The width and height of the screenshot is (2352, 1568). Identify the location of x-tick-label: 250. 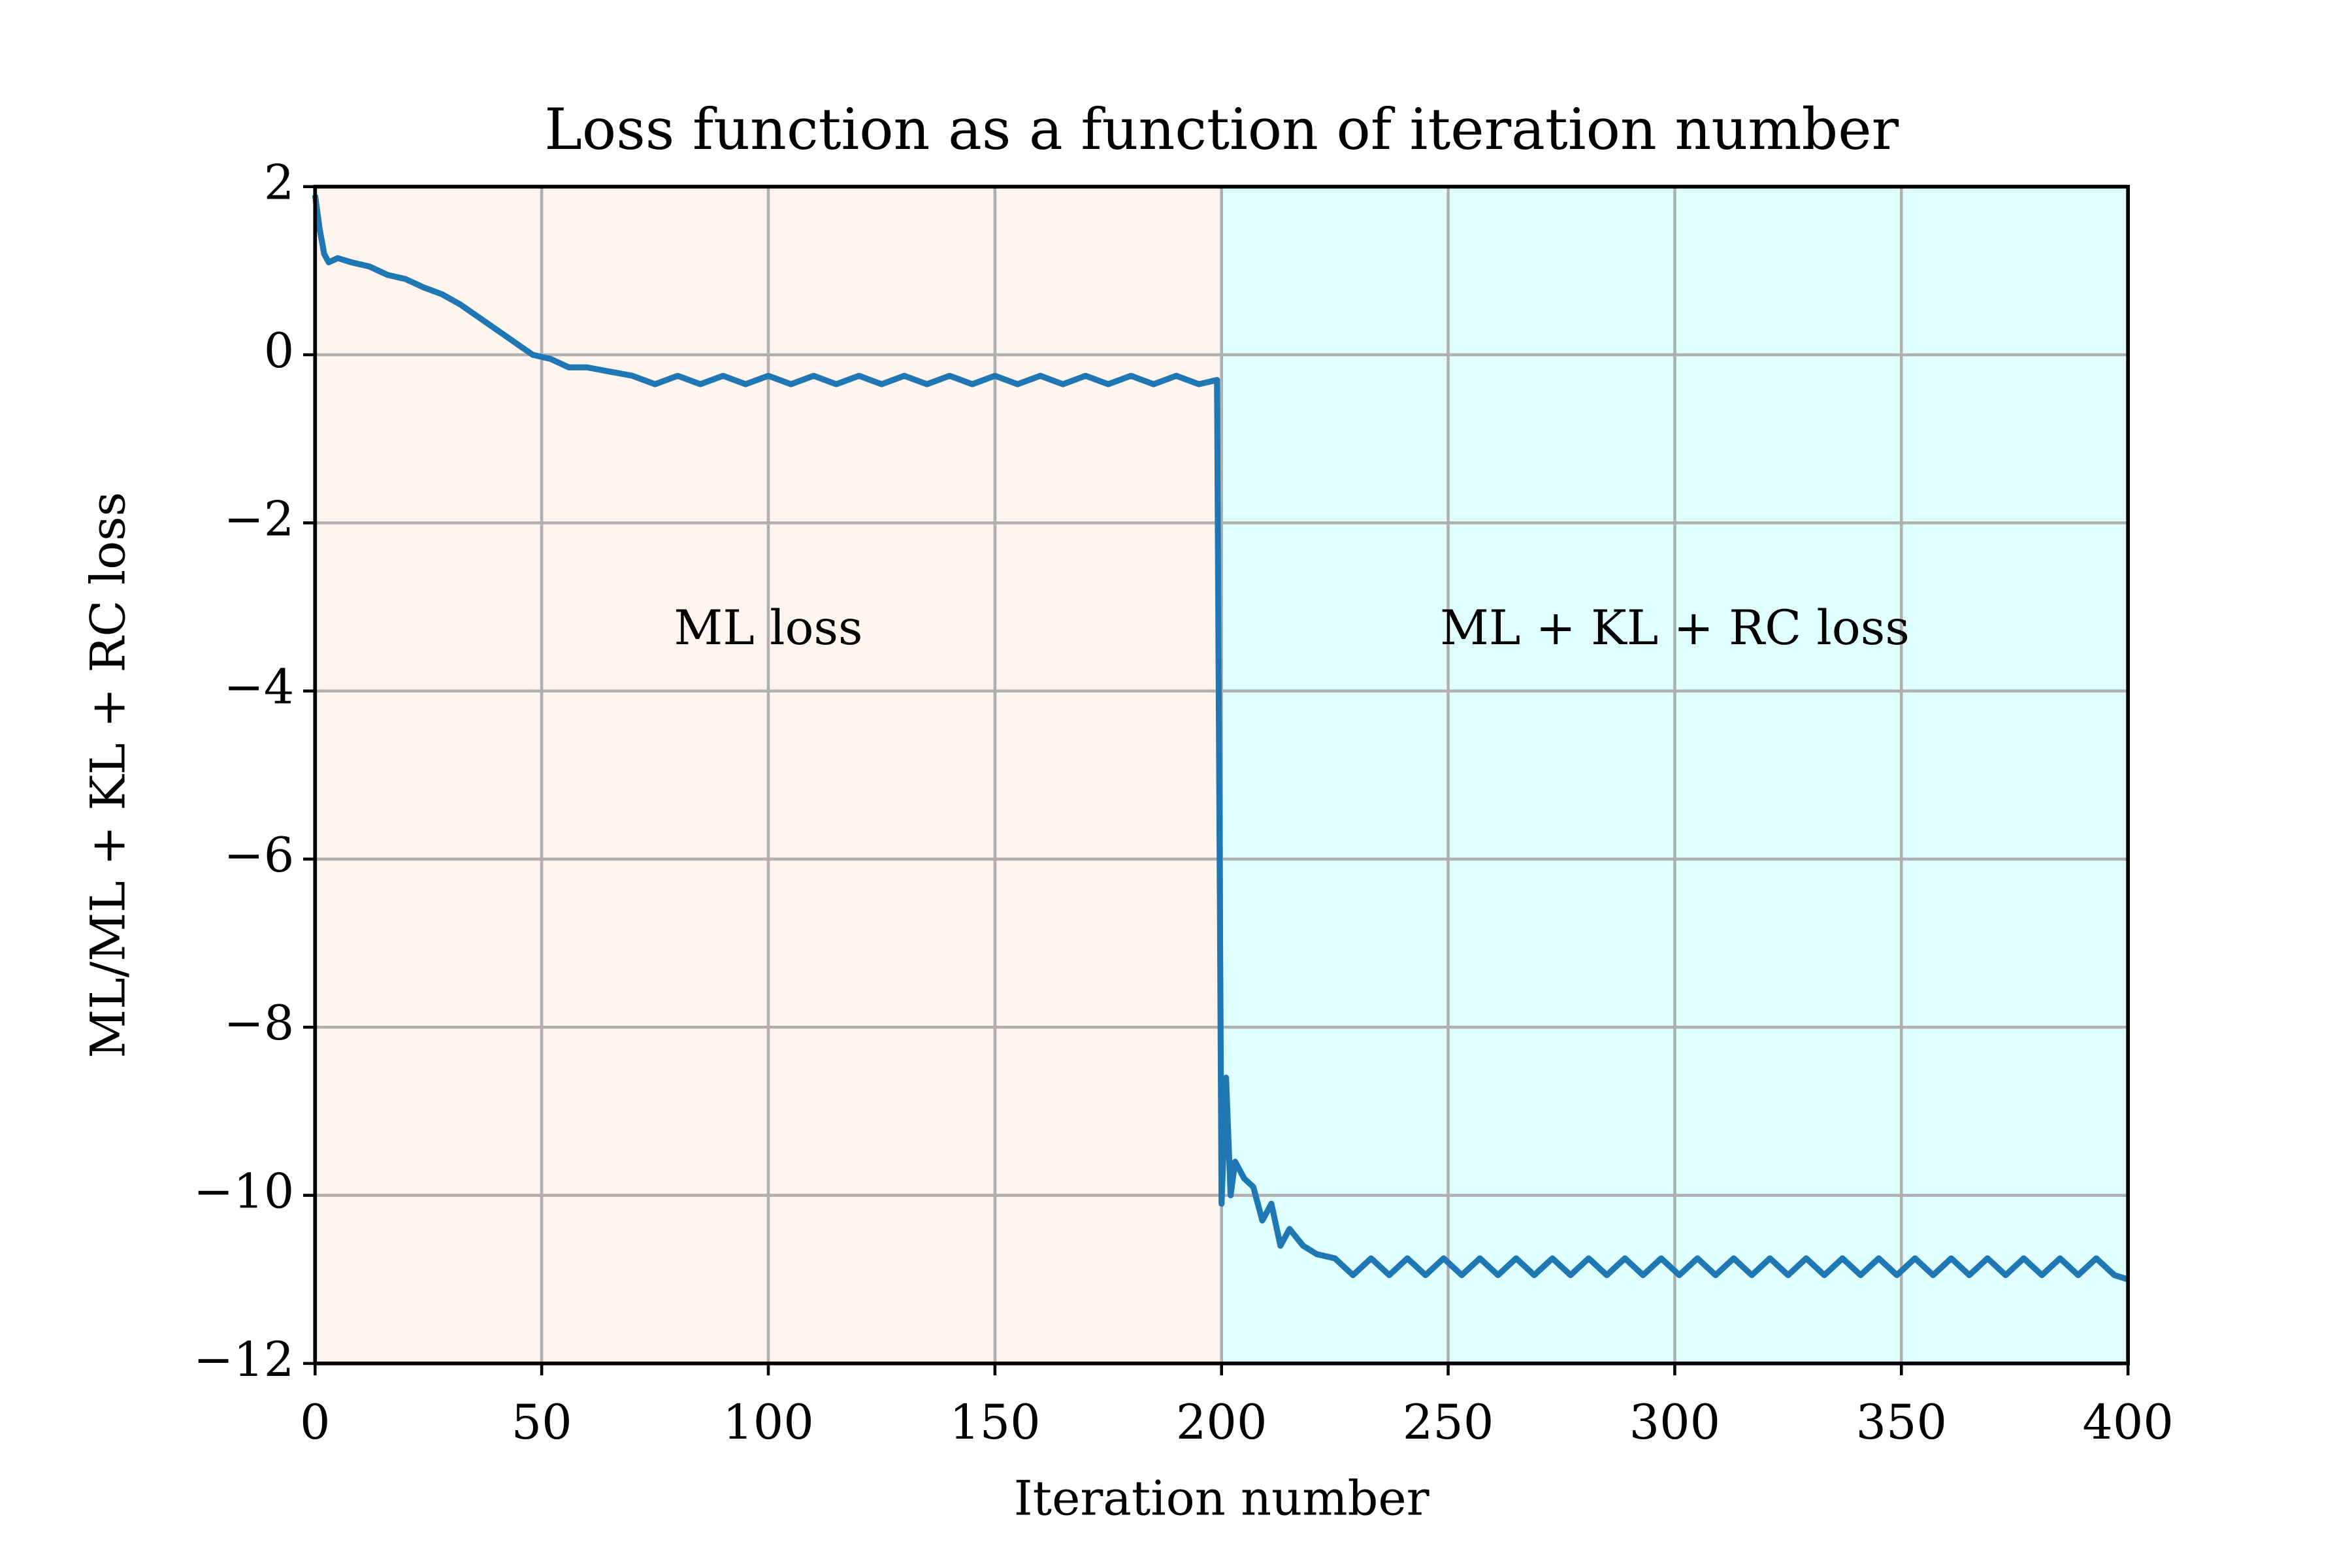
(1448, 1422).